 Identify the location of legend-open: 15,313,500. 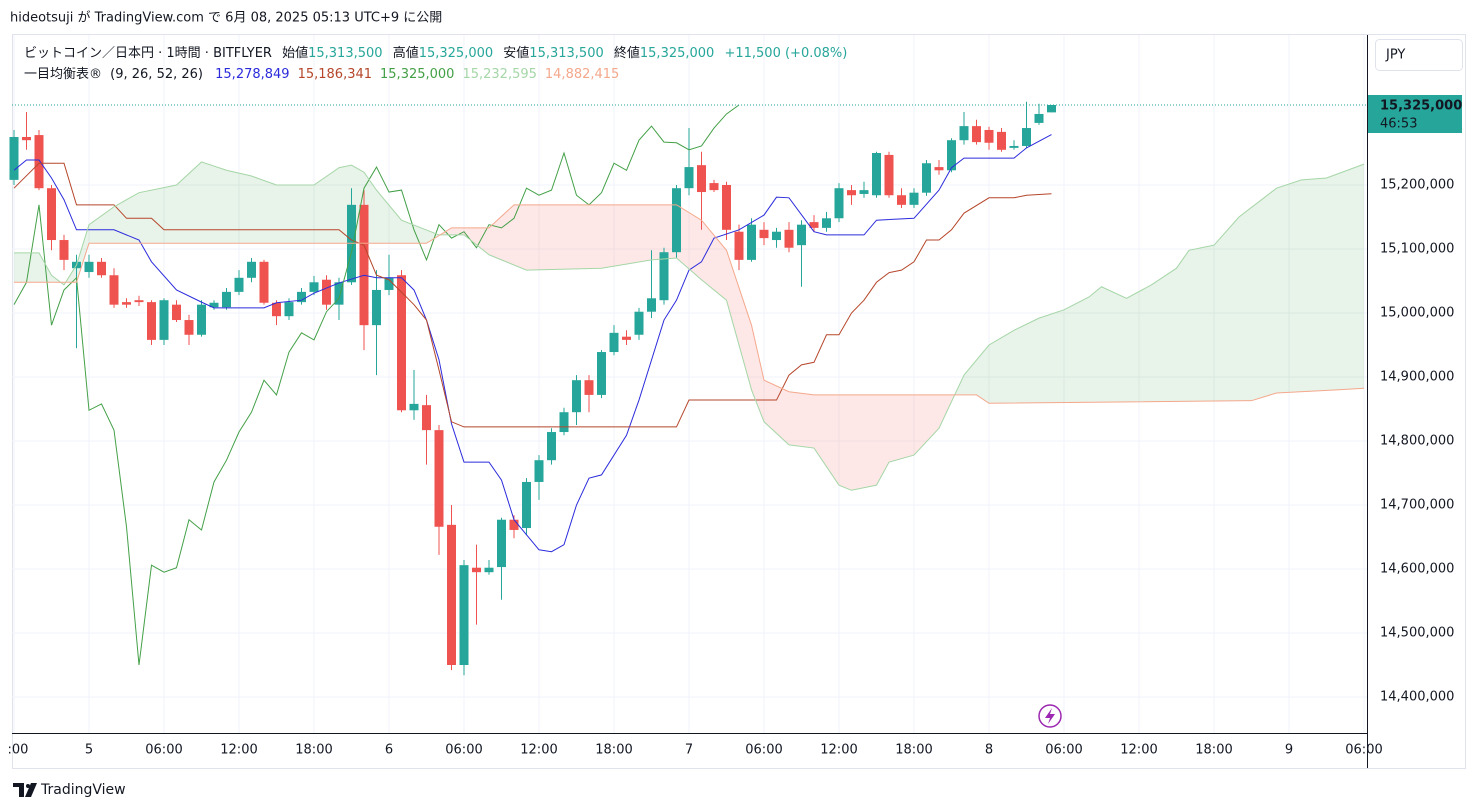
(345, 53).